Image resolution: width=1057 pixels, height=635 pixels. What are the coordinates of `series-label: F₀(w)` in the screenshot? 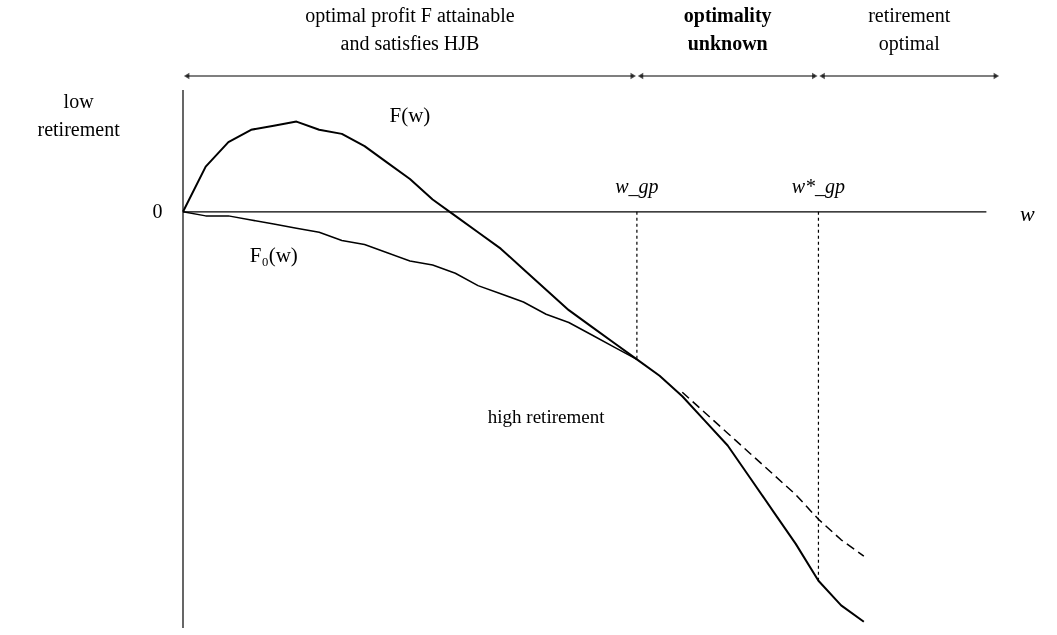 It's located at (273, 255).